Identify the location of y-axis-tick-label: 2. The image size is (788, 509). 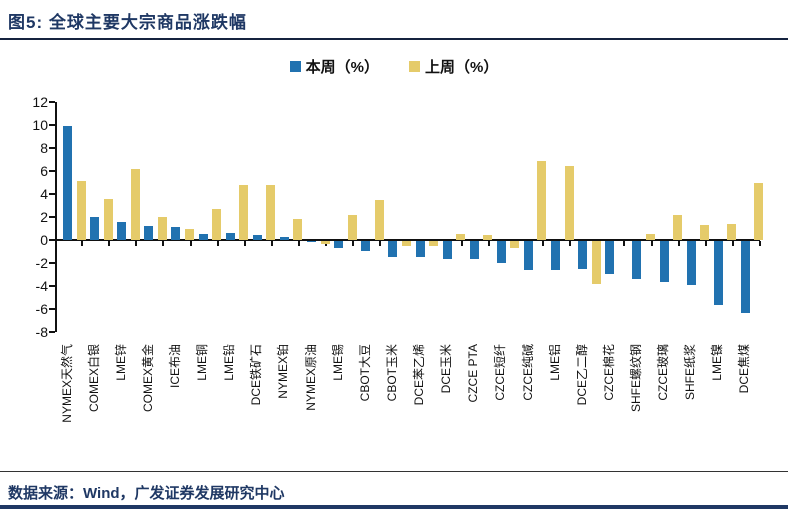
(44, 217).